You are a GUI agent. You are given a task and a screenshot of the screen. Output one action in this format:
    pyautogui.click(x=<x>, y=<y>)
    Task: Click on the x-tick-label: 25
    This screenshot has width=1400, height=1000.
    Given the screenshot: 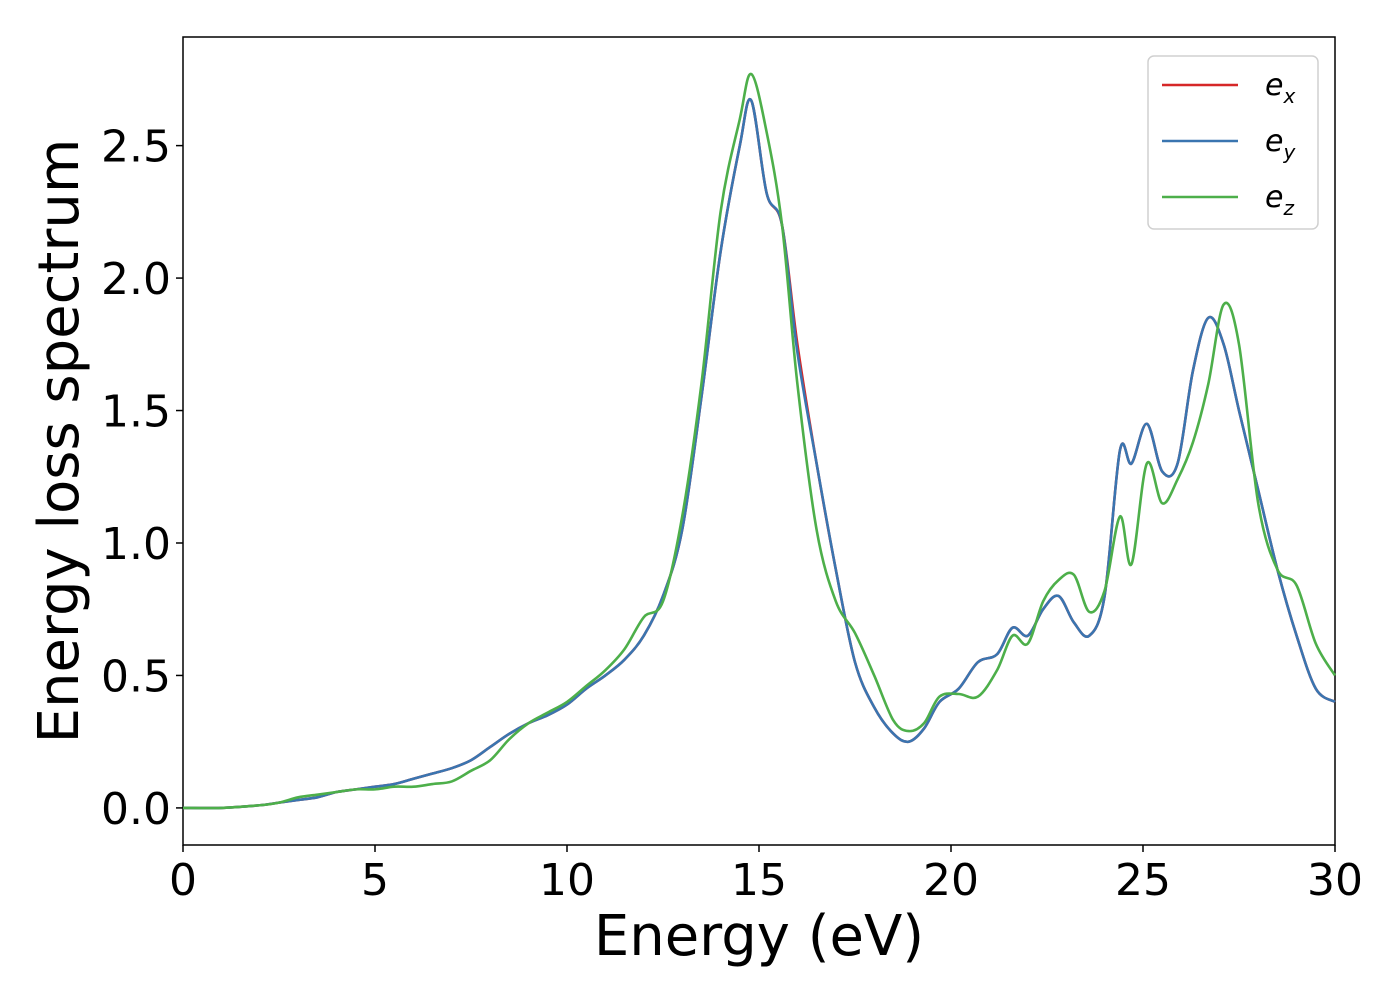 What is the action you would take?
    pyautogui.click(x=1143, y=880)
    